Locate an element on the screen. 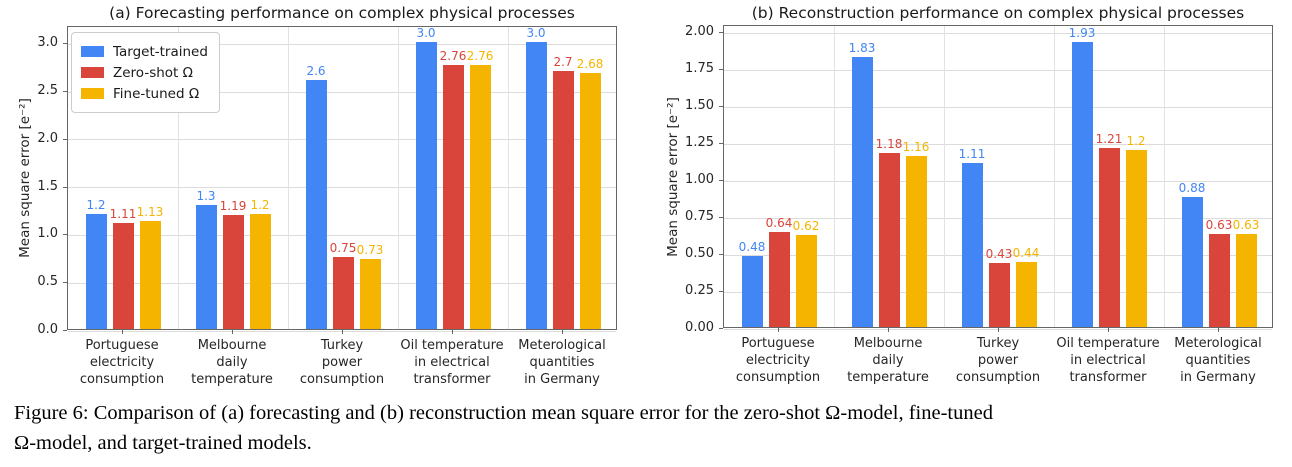 The image size is (1292, 467). bar-value-label: 2.68 is located at coordinates (590, 63).